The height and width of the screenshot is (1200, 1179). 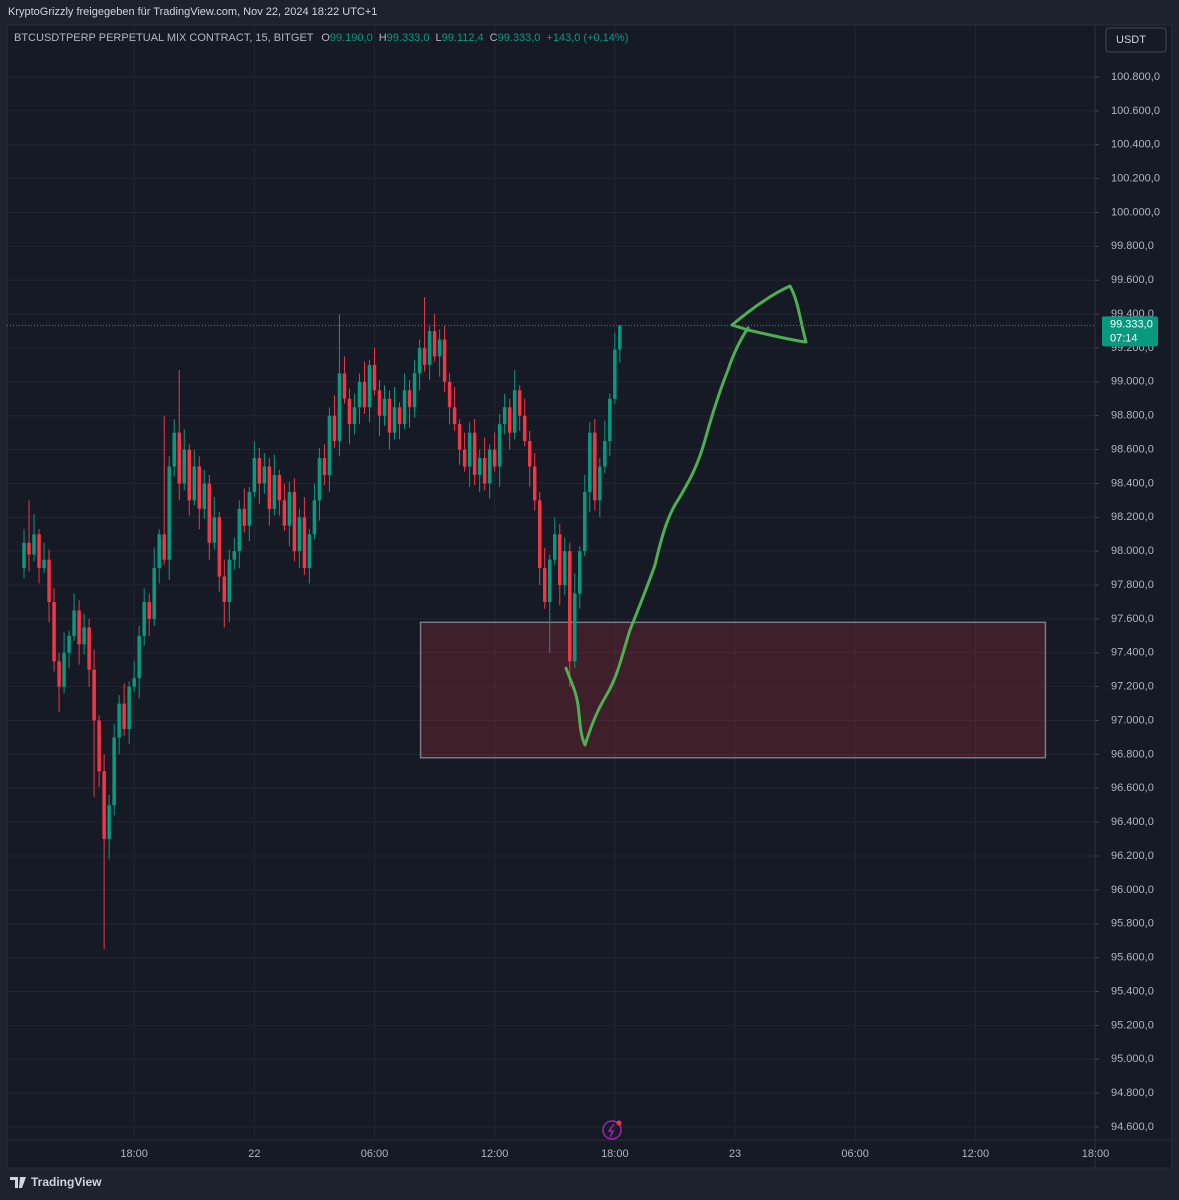 What do you see at coordinates (375, 1154) in the screenshot?
I see `x-tick-label: 06:00` at bounding box center [375, 1154].